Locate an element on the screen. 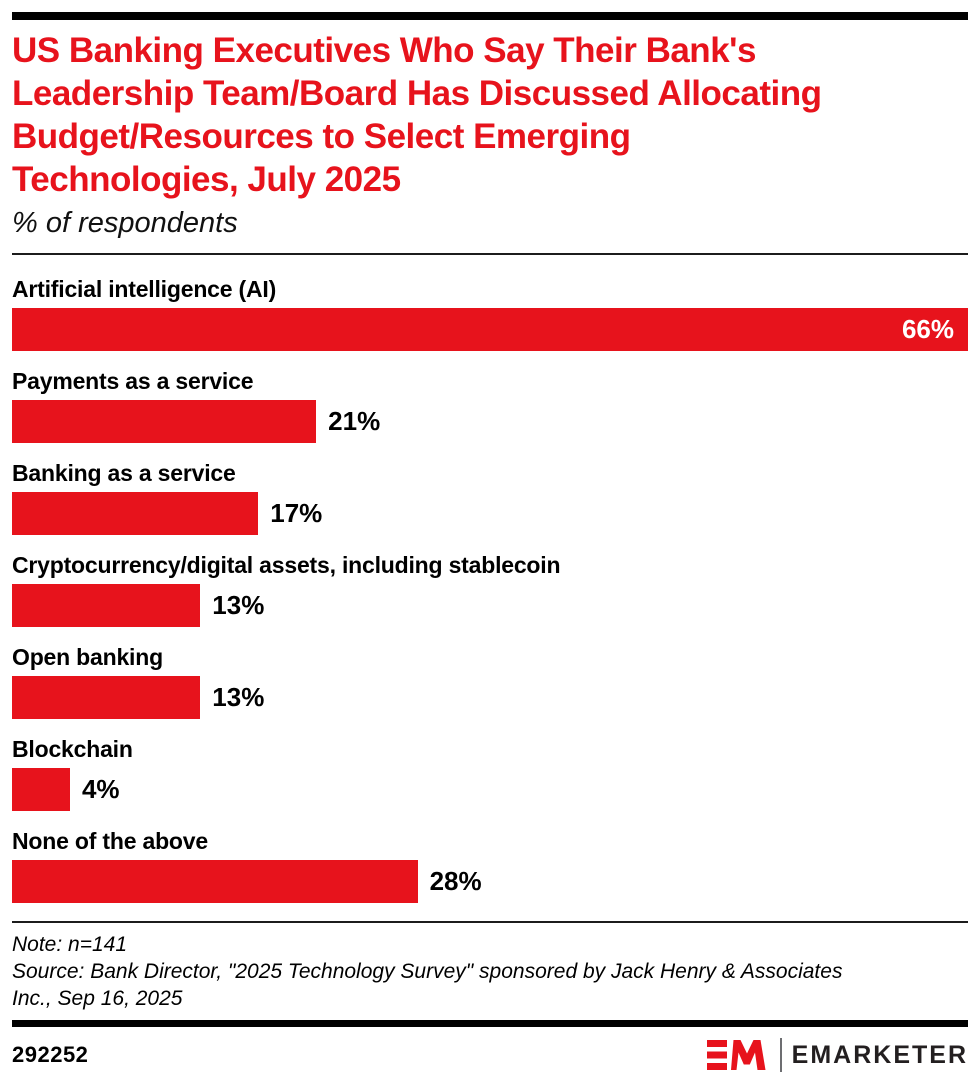 The height and width of the screenshot is (1080, 980). bar-value-label: 66% is located at coordinates (927, 329).